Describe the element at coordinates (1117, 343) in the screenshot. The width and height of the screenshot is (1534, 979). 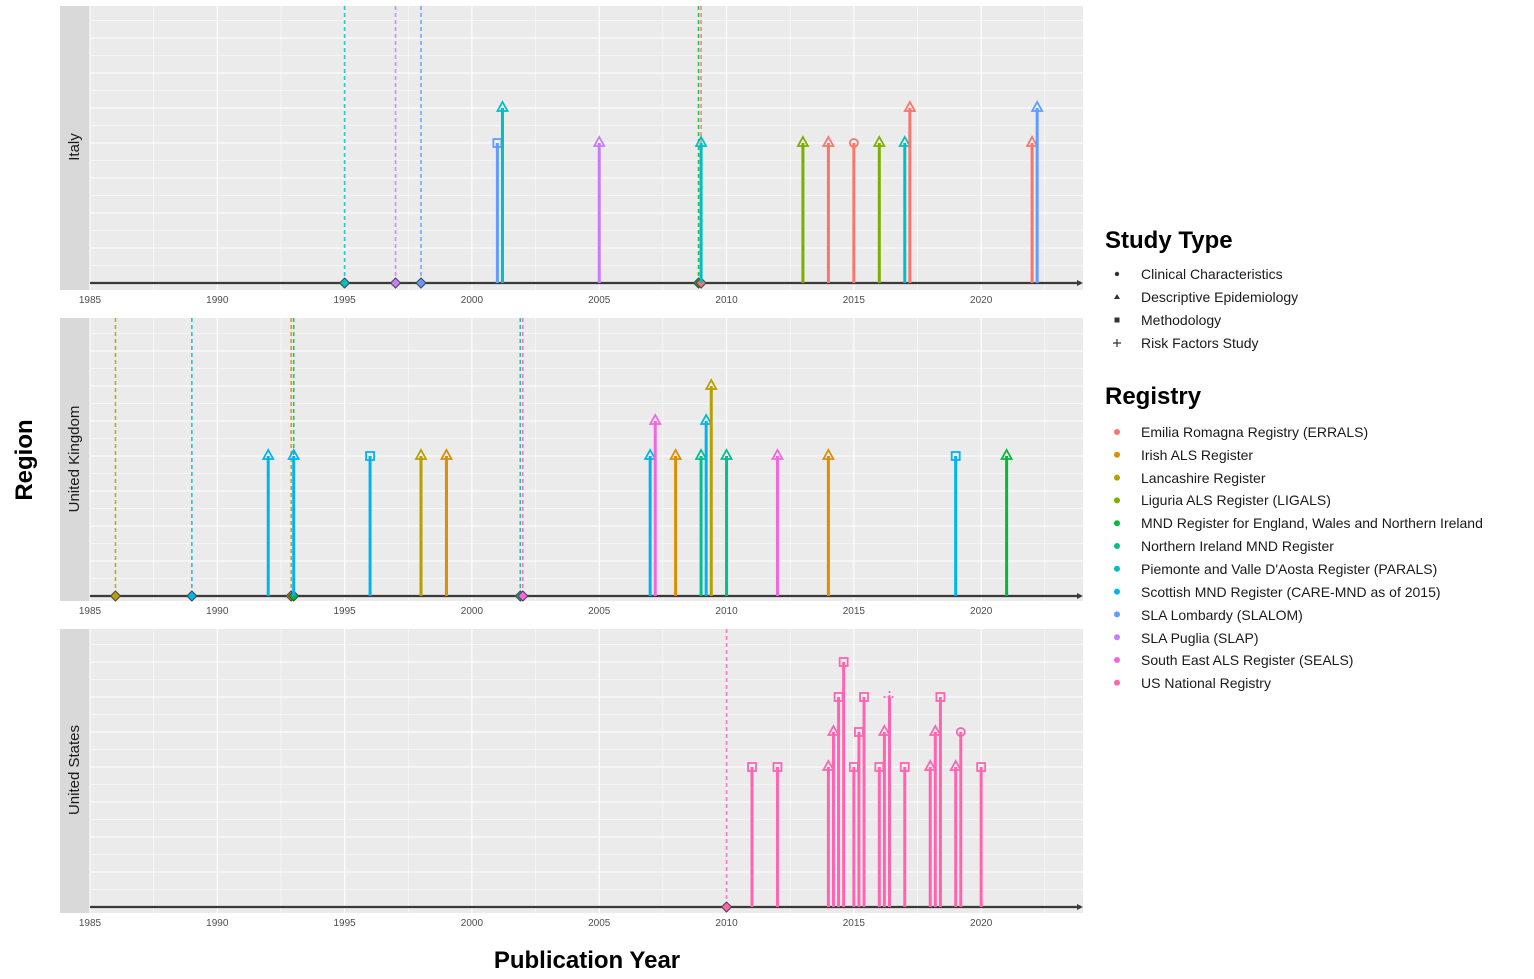
I see `legend-key-plus-icon` at that location.